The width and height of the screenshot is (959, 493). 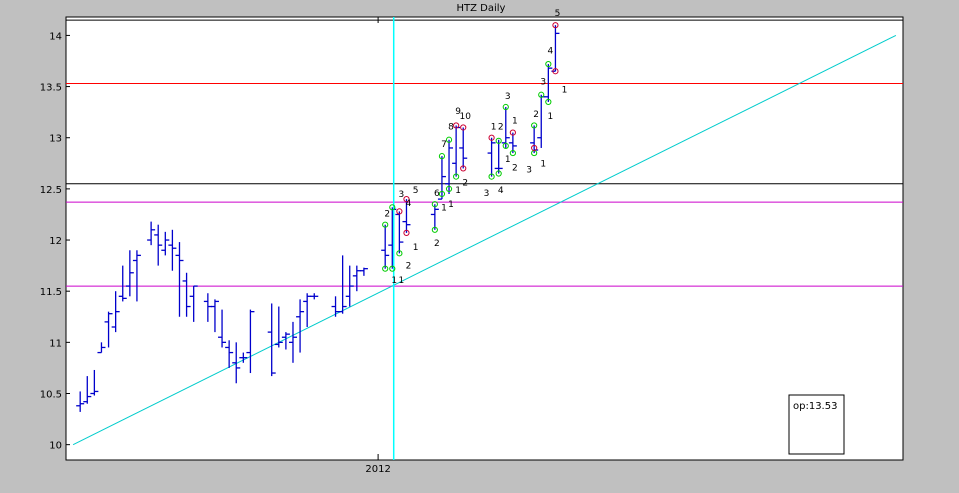 I want to click on wave-label-9: 6, so click(x=437, y=194).